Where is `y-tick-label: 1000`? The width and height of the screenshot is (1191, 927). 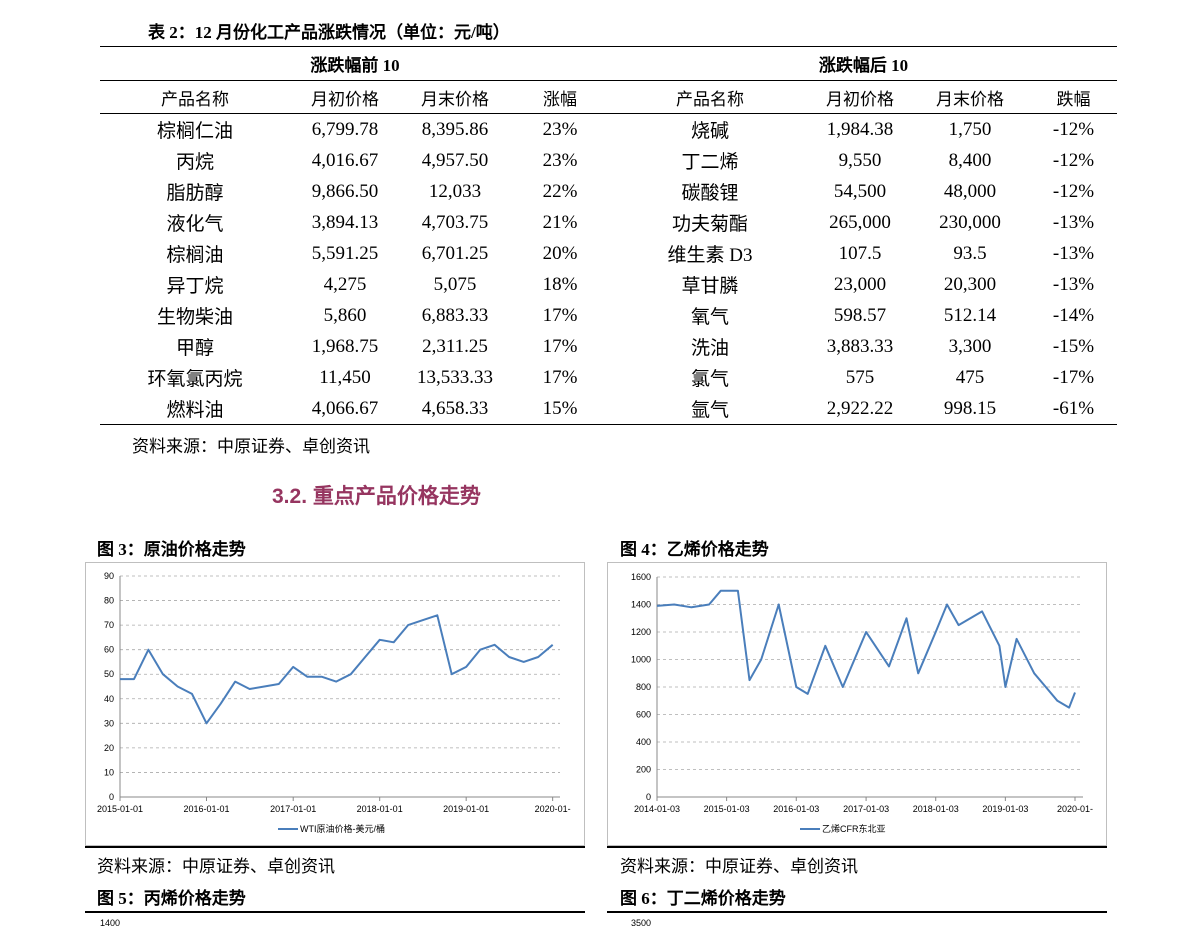
y-tick-label: 1000 is located at coordinates (641, 660).